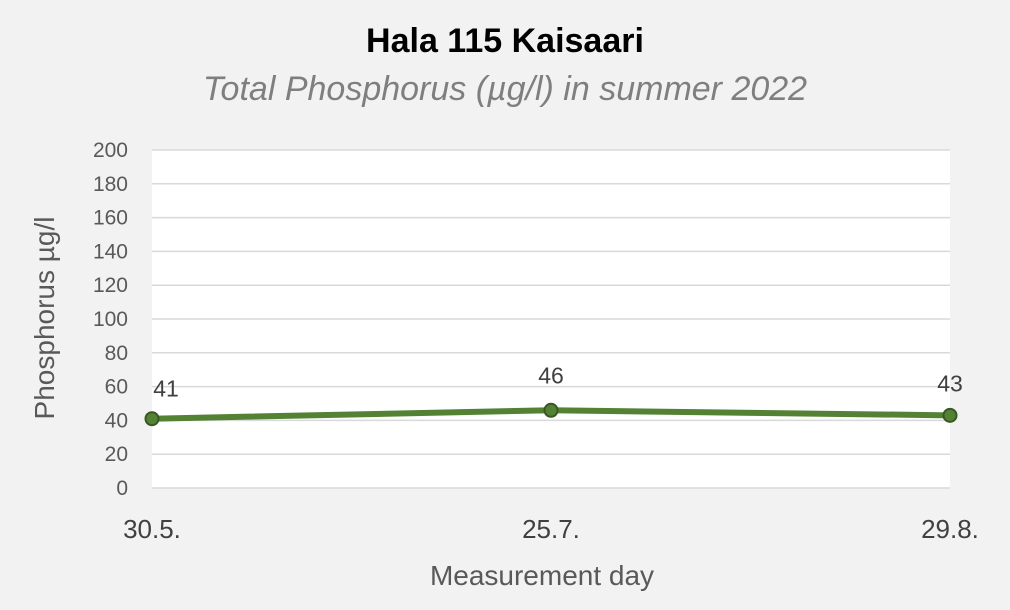 This screenshot has height=610, width=1010. I want to click on chart-subtitle: Total Phosphorus (µg/l) in summer 2022, so click(505, 89).